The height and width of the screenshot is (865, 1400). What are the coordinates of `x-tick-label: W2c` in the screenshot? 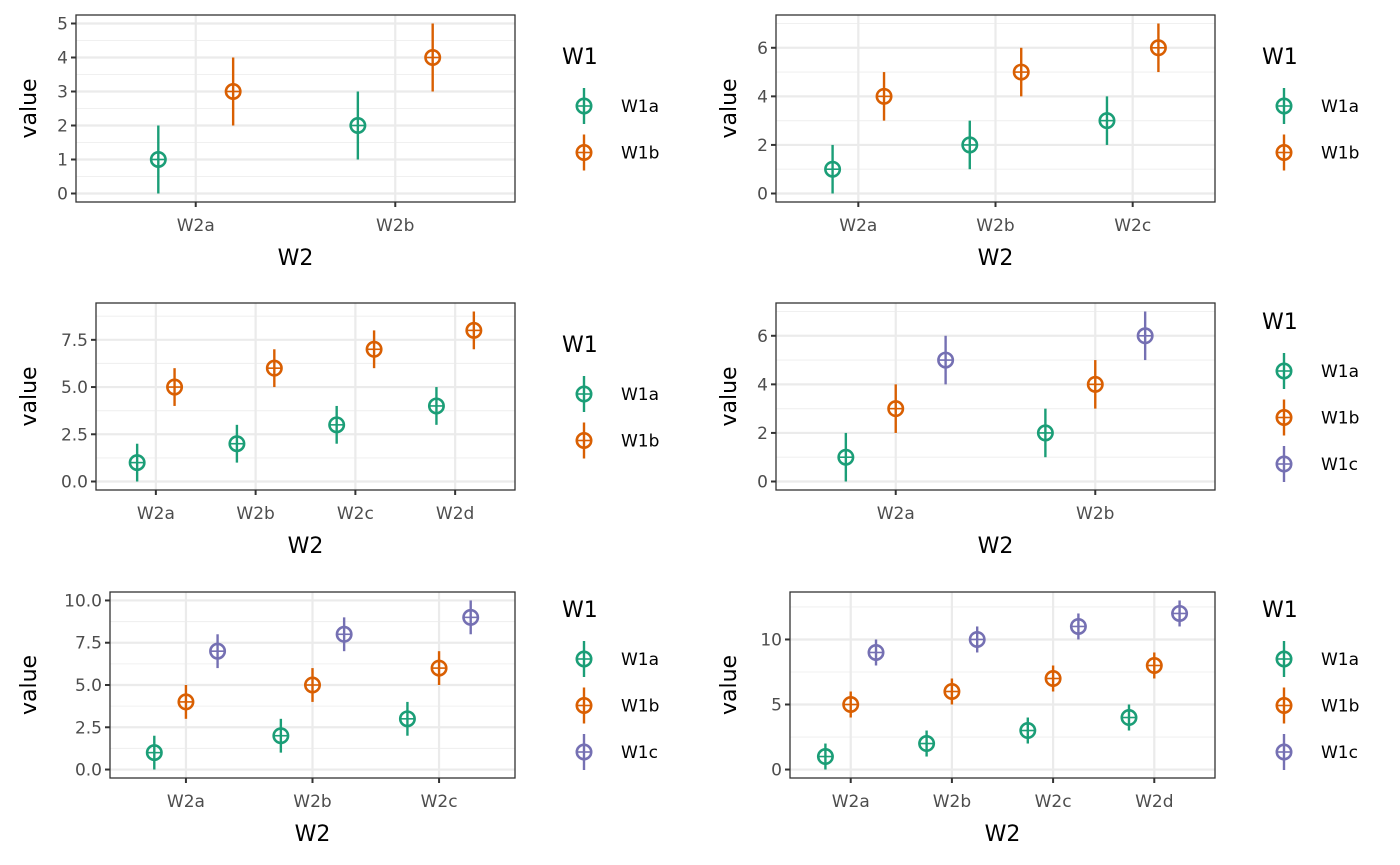 It's located at (439, 802).